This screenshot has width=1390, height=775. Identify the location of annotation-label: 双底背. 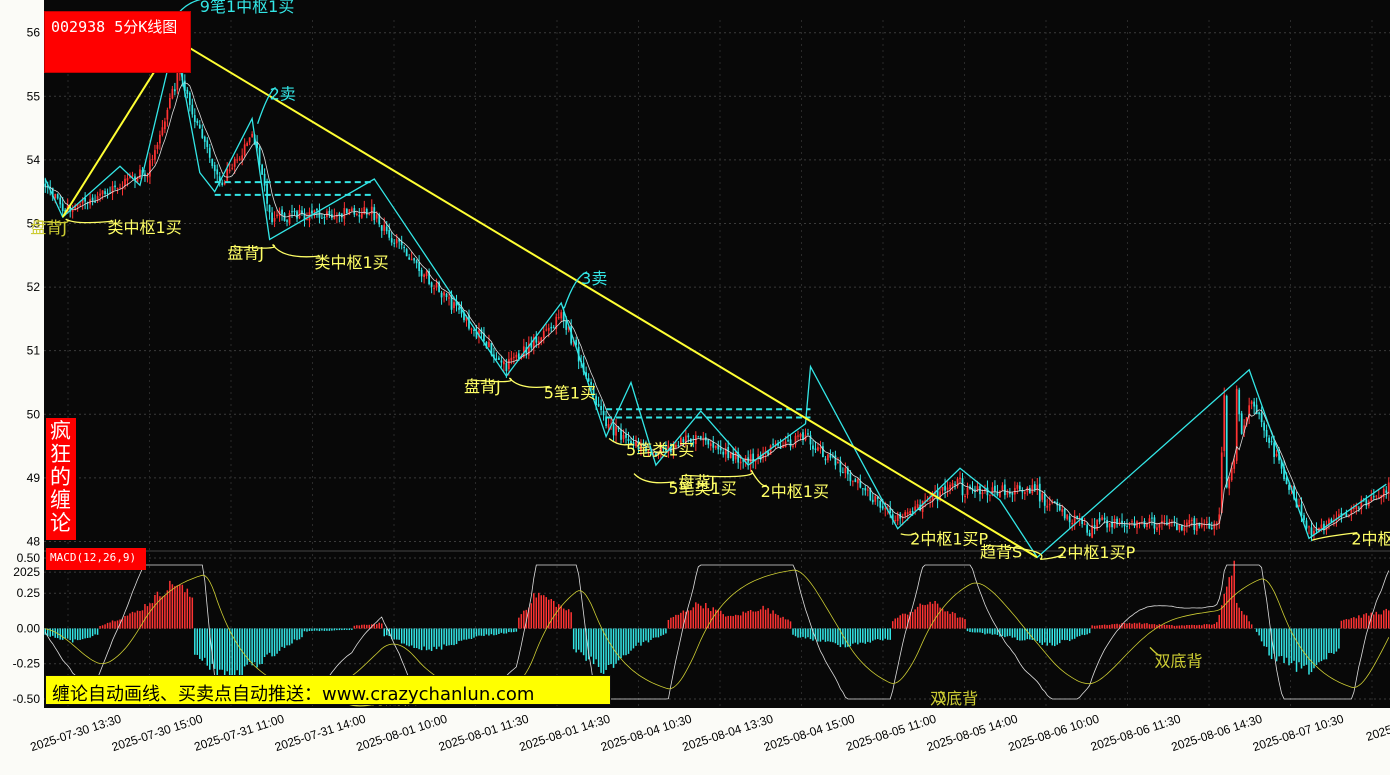
(954, 698).